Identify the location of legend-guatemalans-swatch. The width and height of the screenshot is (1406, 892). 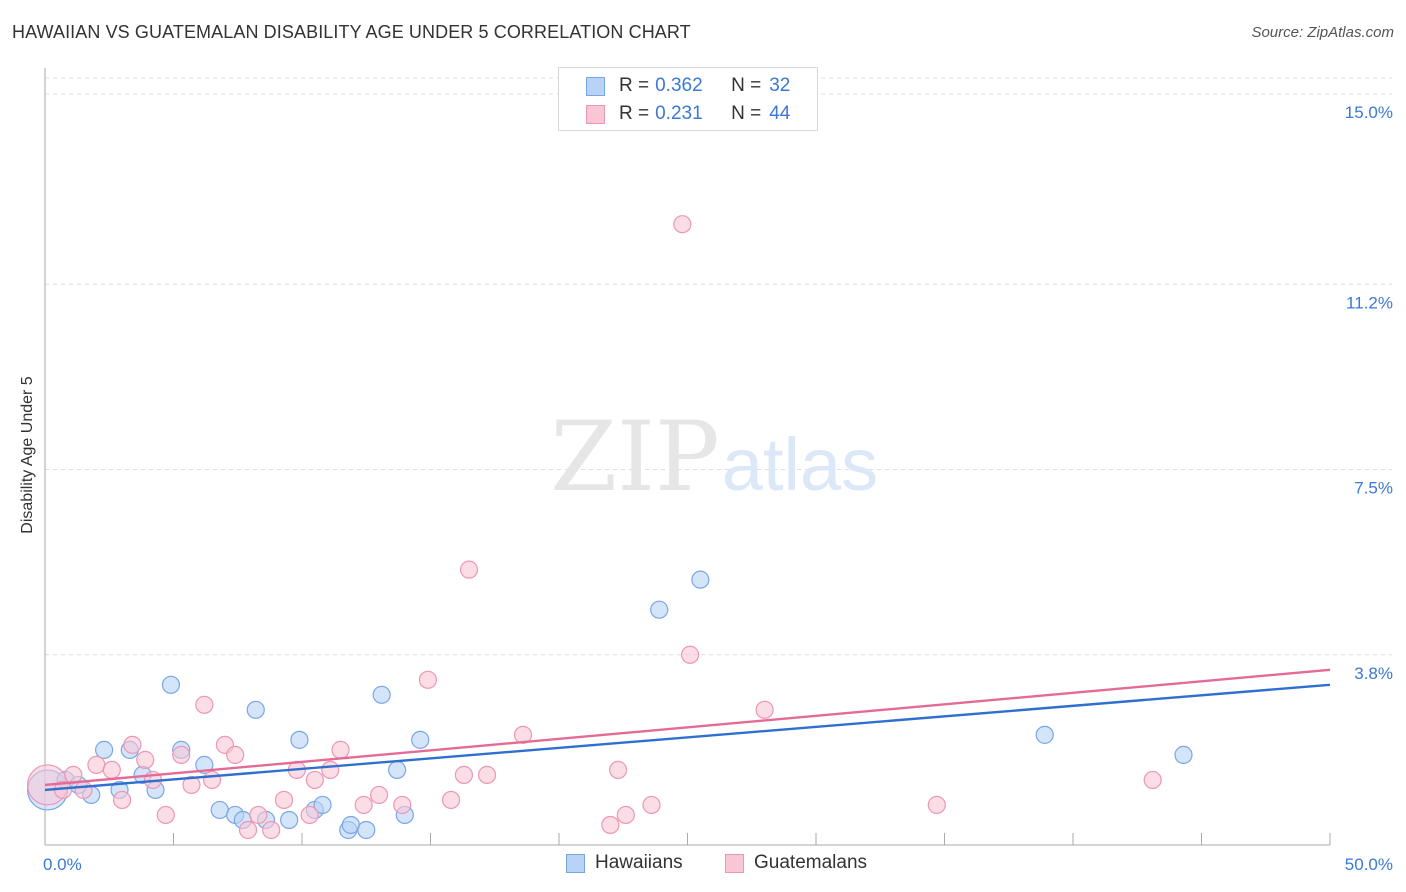
(734, 863).